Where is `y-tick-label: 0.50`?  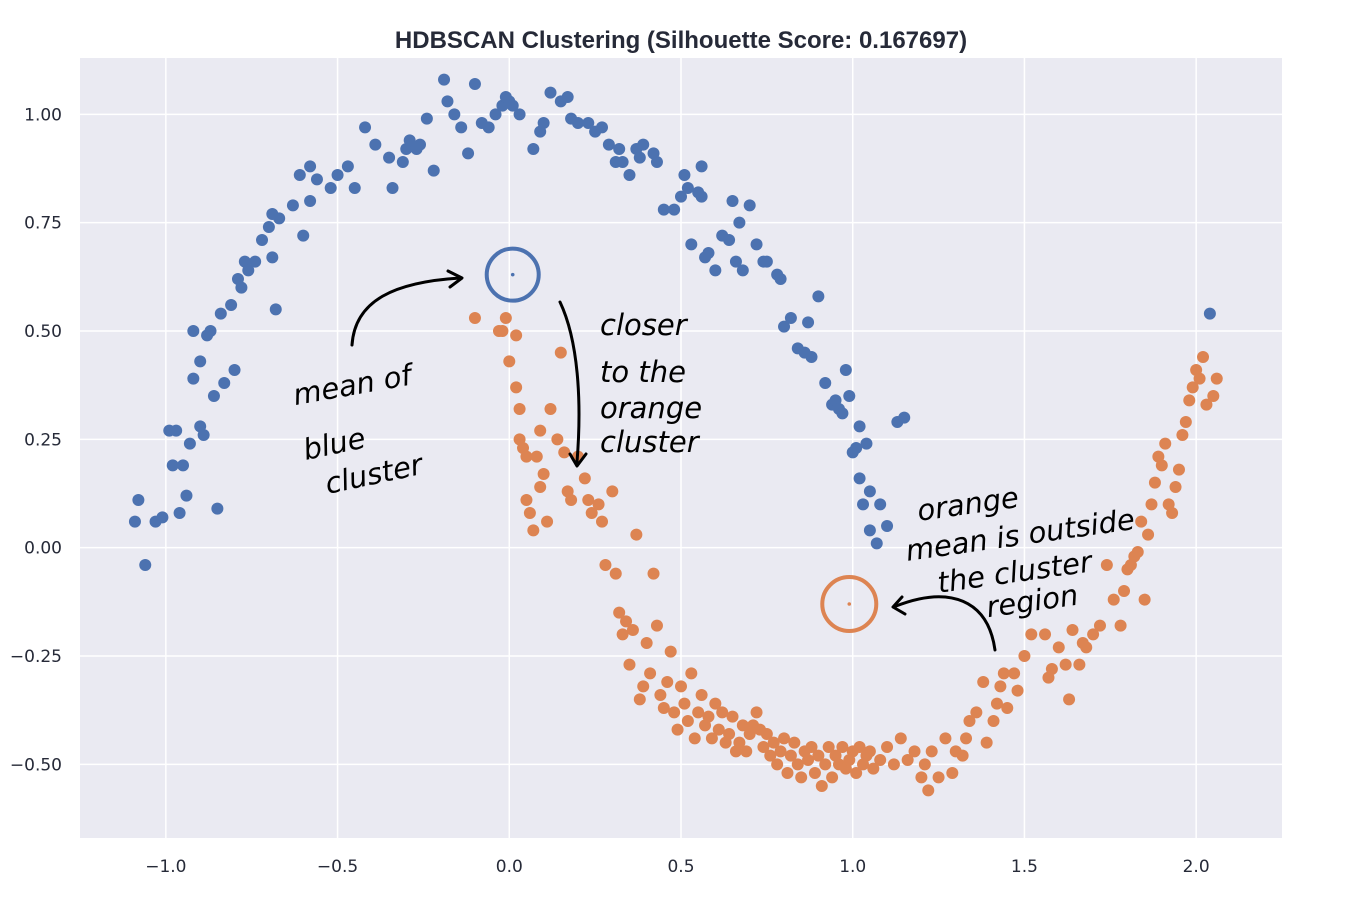 y-tick-label: 0.50 is located at coordinates (43, 332).